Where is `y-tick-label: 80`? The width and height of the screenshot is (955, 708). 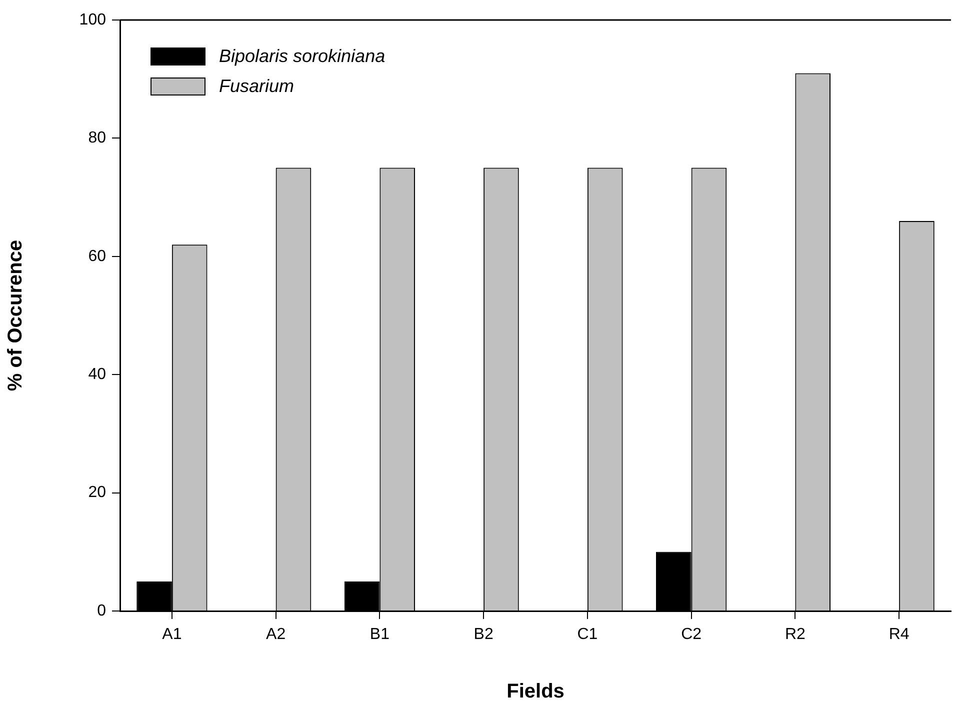 y-tick-label: 80 is located at coordinates (97, 138).